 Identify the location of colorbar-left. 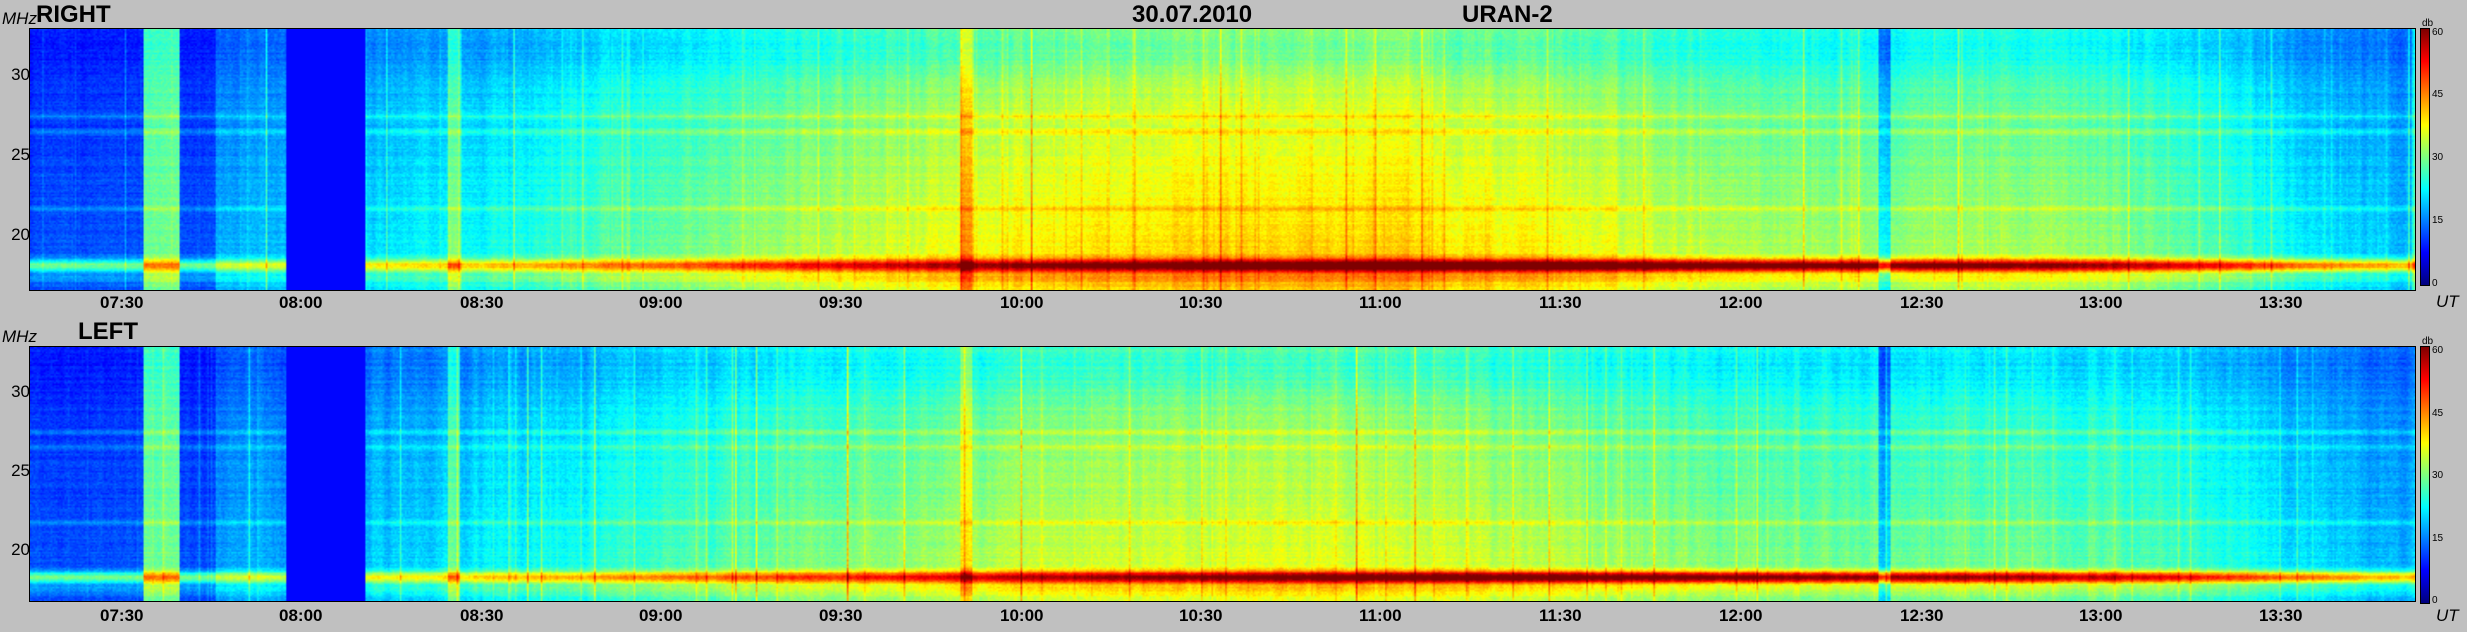
(2425, 475).